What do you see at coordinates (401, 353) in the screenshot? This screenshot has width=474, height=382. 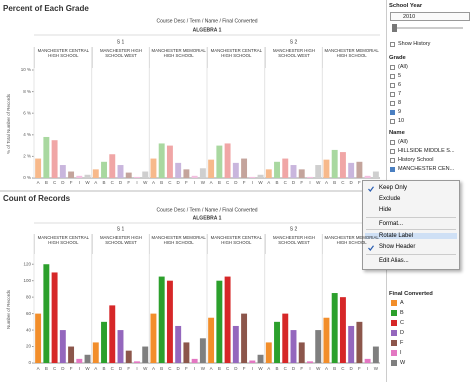 I see `legend-label: I` at bounding box center [401, 353].